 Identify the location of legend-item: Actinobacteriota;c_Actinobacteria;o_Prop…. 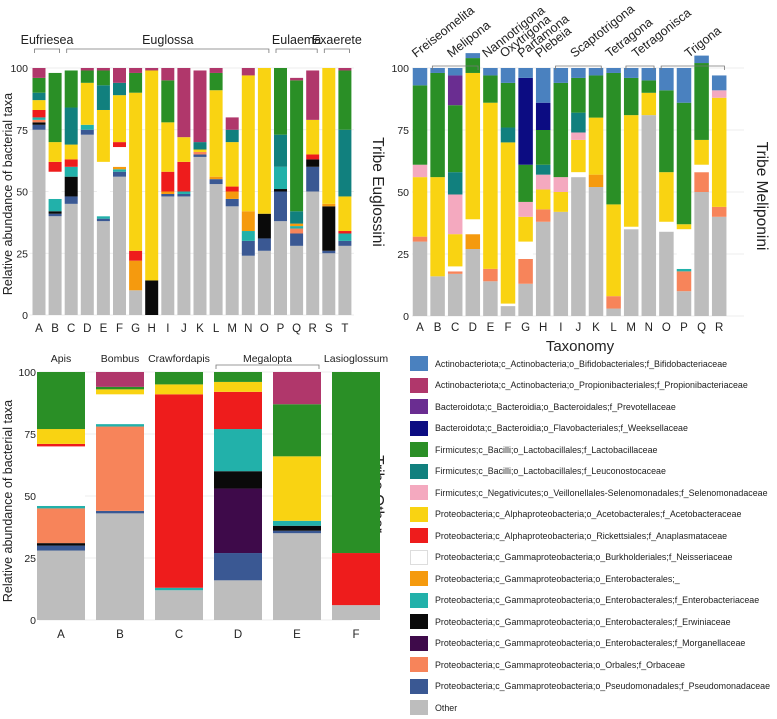
(593, 386).